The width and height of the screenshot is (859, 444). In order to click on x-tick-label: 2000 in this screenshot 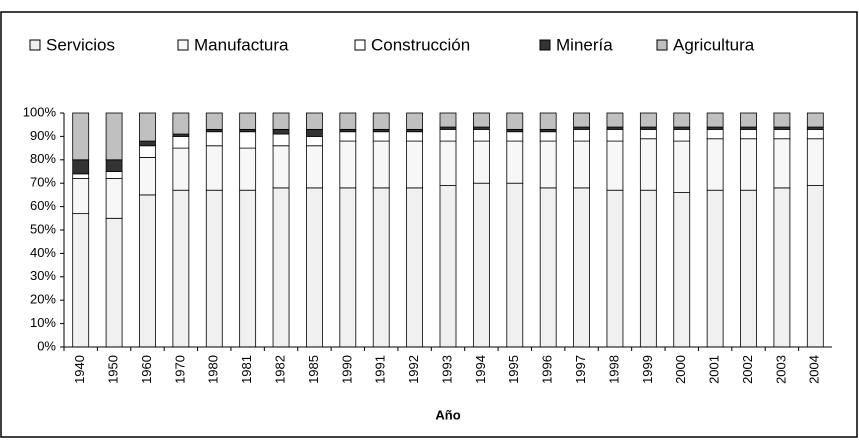, I will do `click(680, 369)`.